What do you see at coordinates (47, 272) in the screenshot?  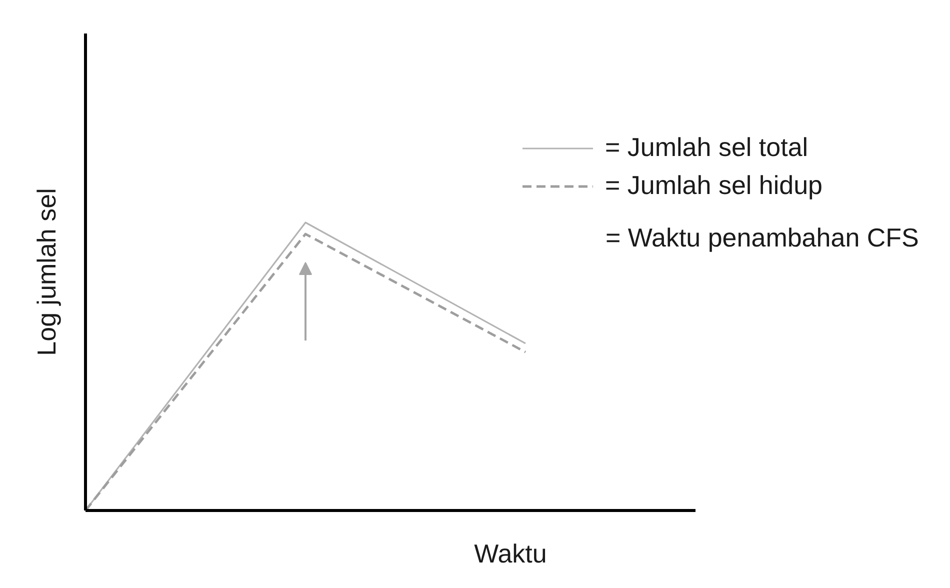 I see `y-axis-title: Log jumlah sel` at bounding box center [47, 272].